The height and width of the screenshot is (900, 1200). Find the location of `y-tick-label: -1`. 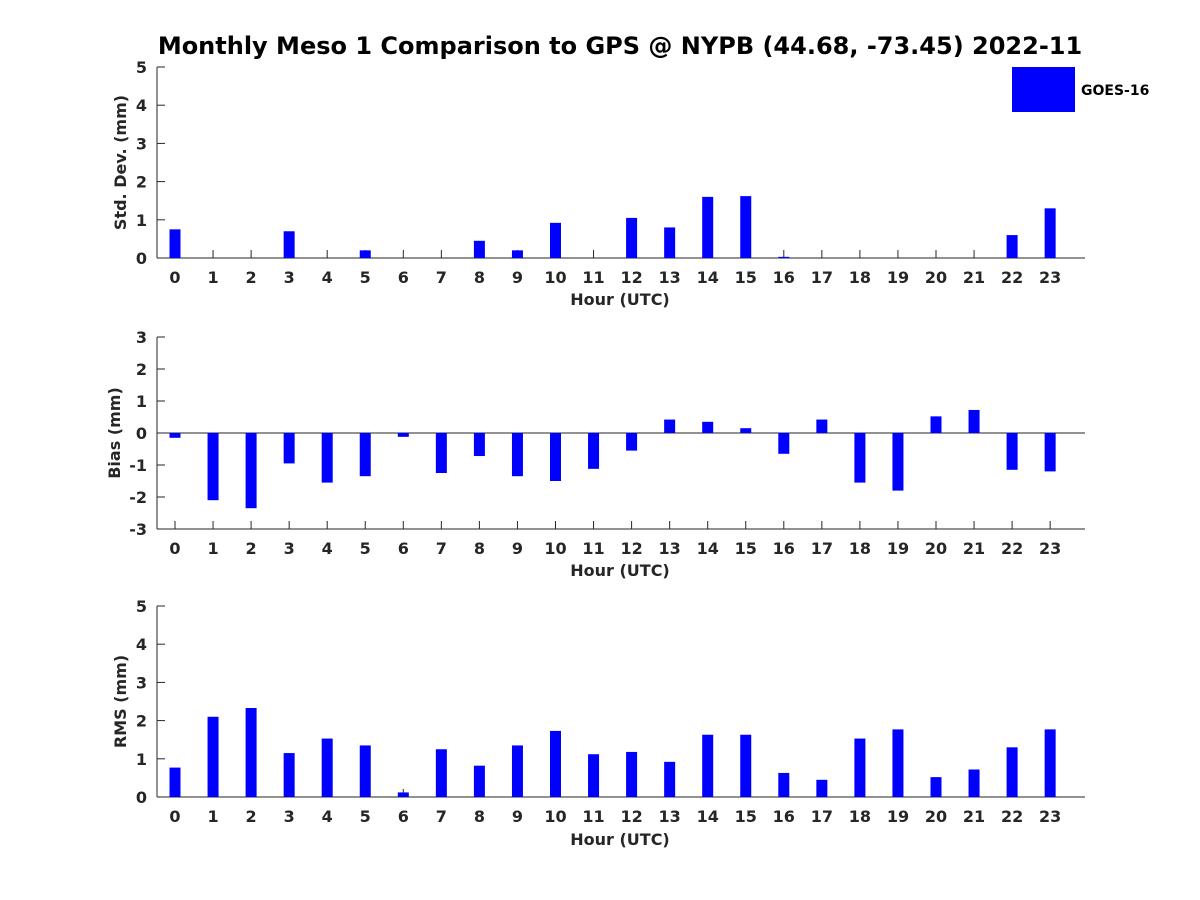

y-tick-label: -1 is located at coordinates (138, 465).